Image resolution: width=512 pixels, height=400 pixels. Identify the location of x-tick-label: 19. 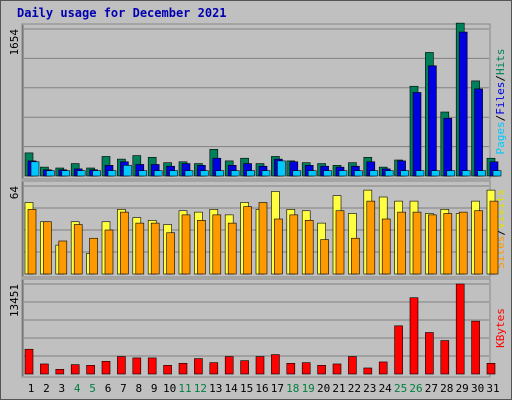
(308, 388).